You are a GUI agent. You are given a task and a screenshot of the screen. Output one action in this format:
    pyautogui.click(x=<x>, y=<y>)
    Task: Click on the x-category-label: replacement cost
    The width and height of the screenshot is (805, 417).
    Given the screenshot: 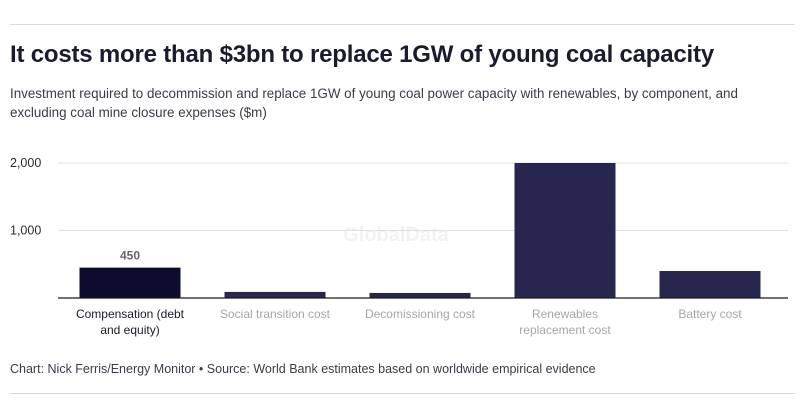 What is the action you would take?
    pyautogui.click(x=565, y=330)
    